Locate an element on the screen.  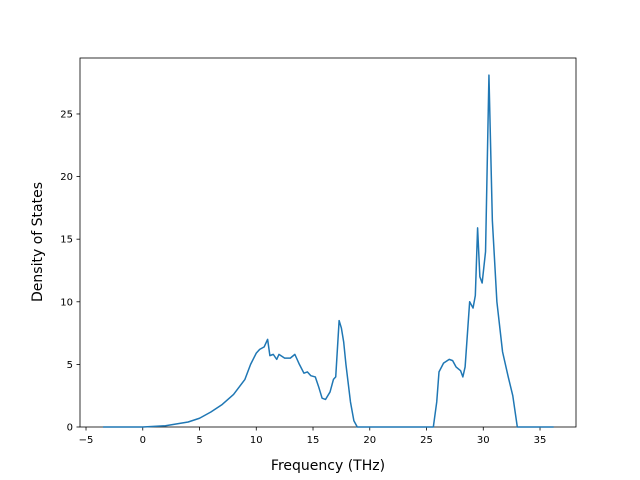
x-tick-label: 35 is located at coordinates (540, 440).